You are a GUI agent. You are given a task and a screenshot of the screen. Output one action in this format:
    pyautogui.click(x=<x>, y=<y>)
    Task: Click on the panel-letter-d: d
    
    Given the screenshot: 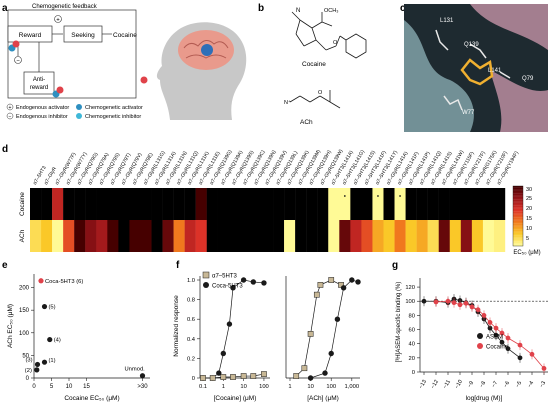 What is the action you would take?
    pyautogui.click(x=5, y=149)
    